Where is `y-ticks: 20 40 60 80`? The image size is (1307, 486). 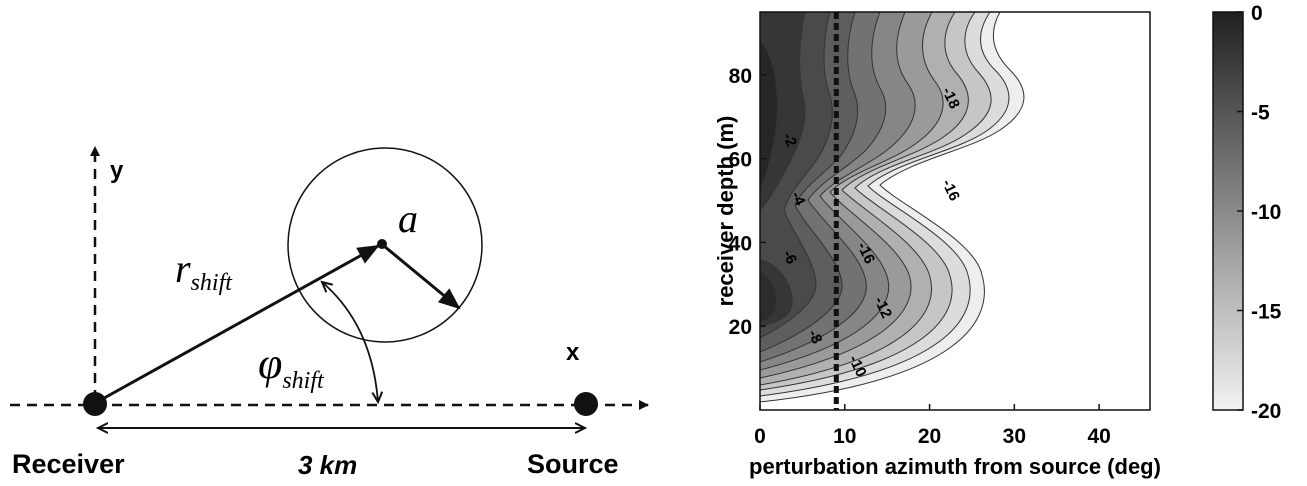
y-ticks: 20 40 60 80 is located at coordinates (747, 202).